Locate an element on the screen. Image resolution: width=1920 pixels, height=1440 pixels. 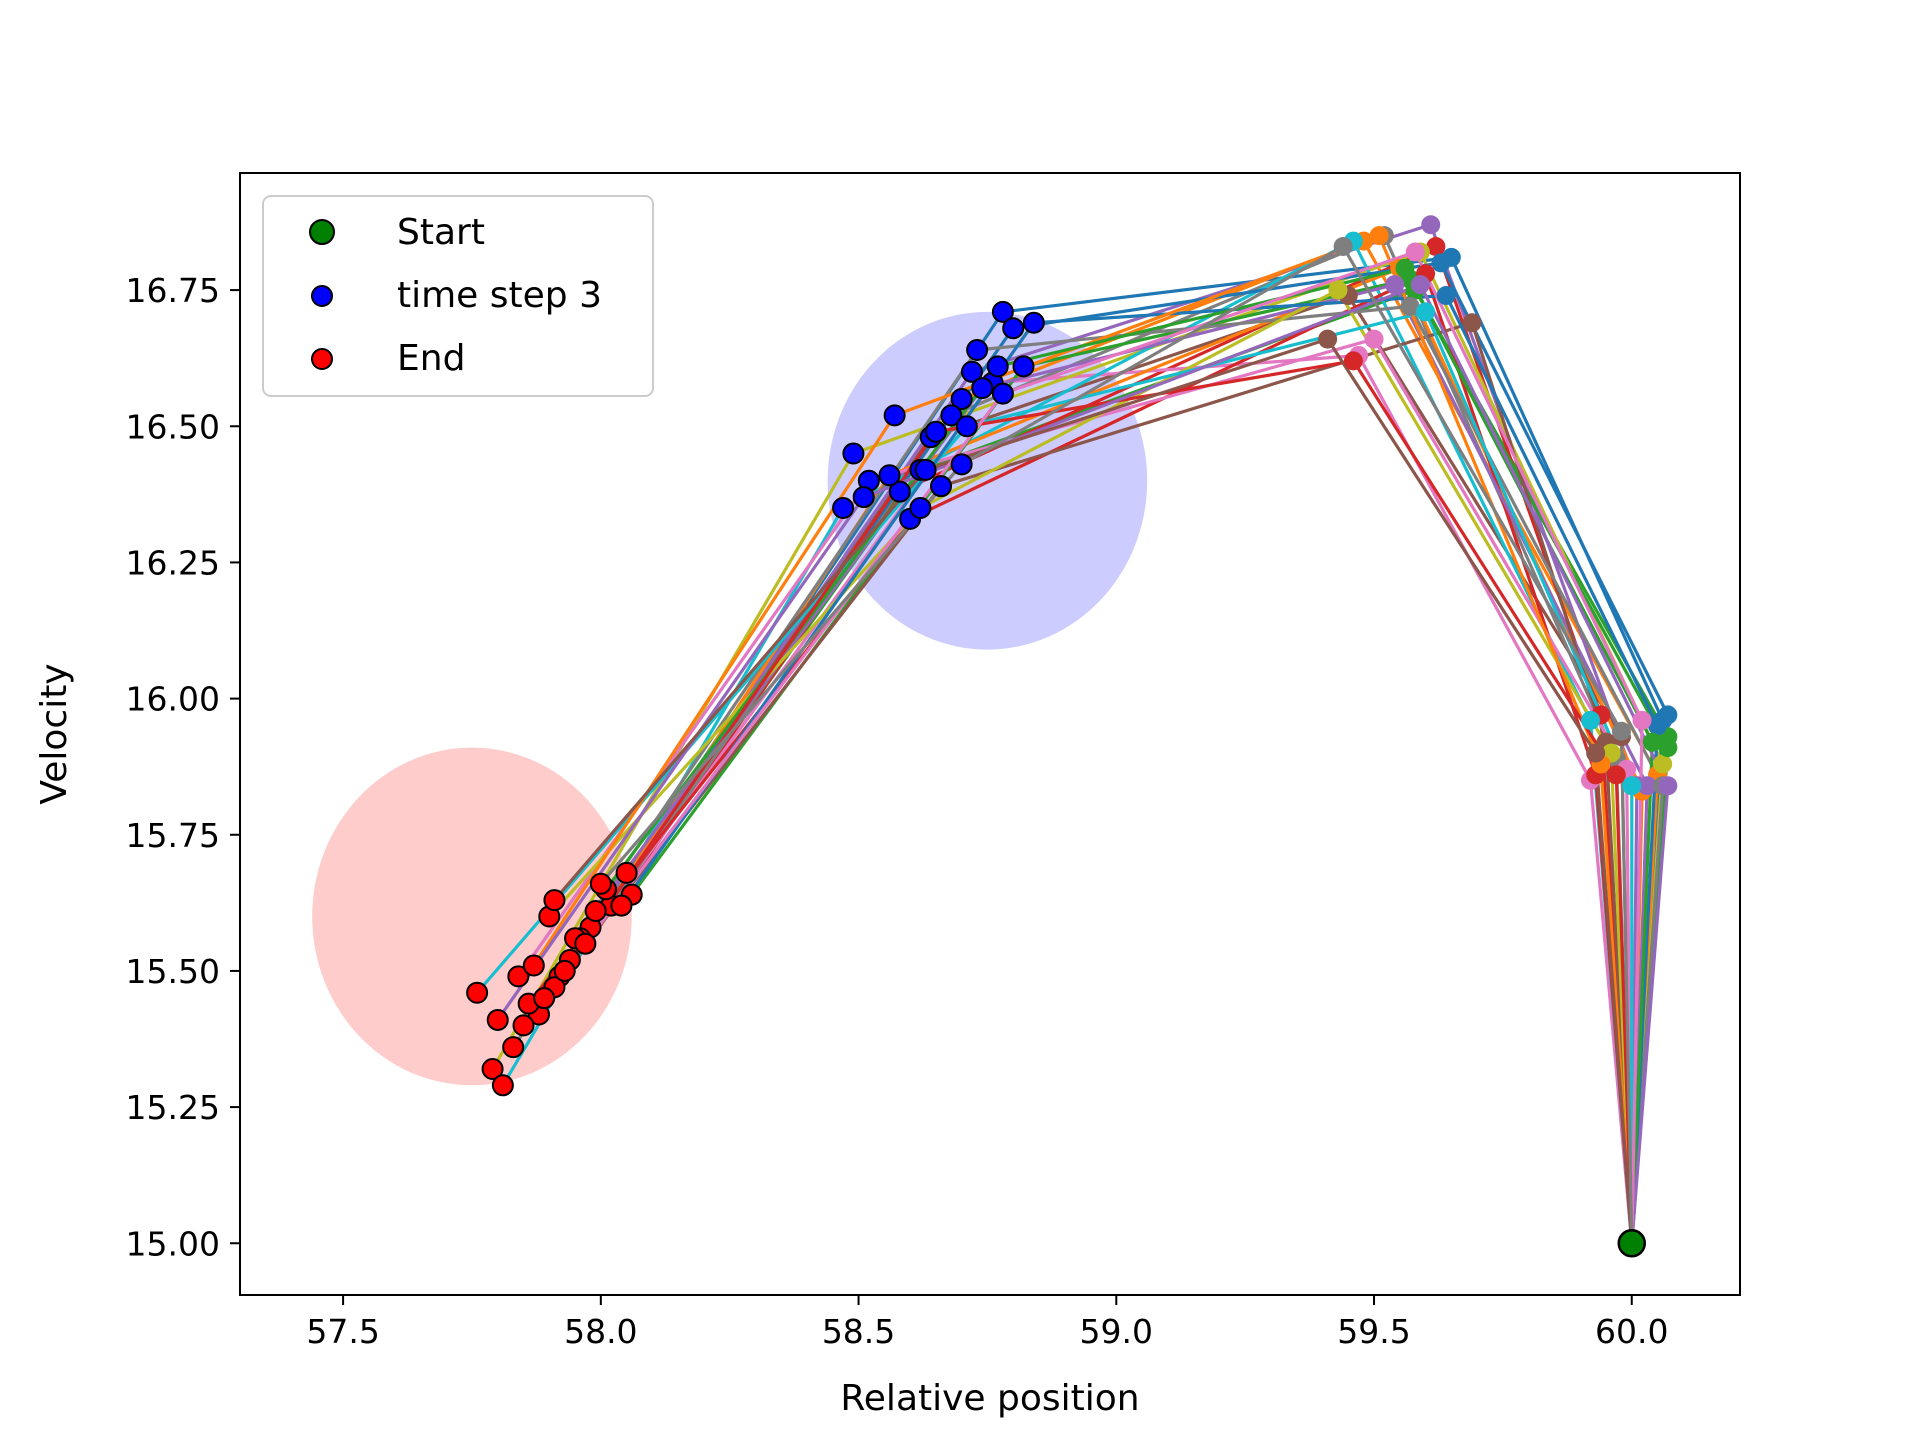
legend-start-label: Start is located at coordinates (441, 232).